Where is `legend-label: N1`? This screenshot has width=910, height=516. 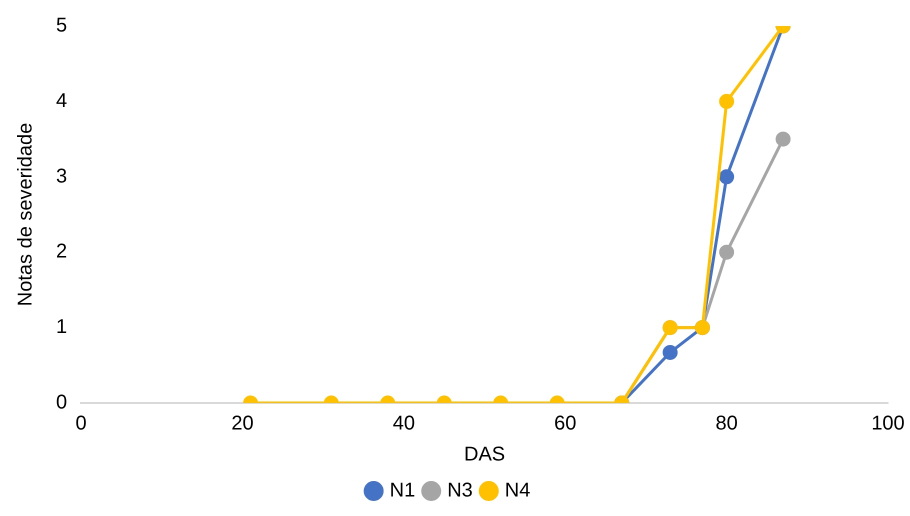 legend-label: N1 is located at coordinates (403, 491).